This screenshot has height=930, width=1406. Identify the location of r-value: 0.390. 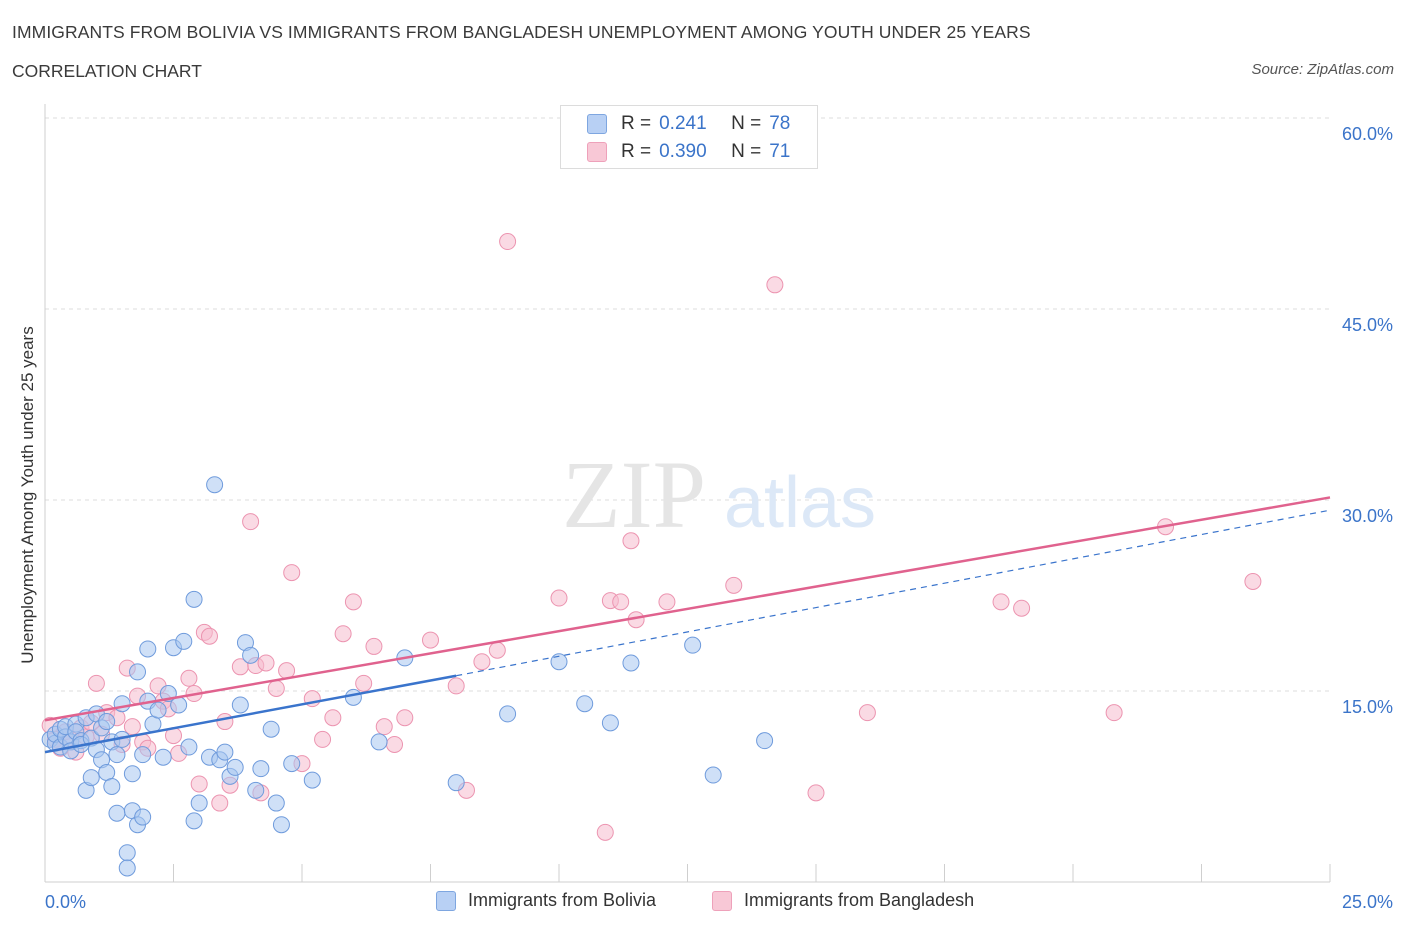
(683, 151).